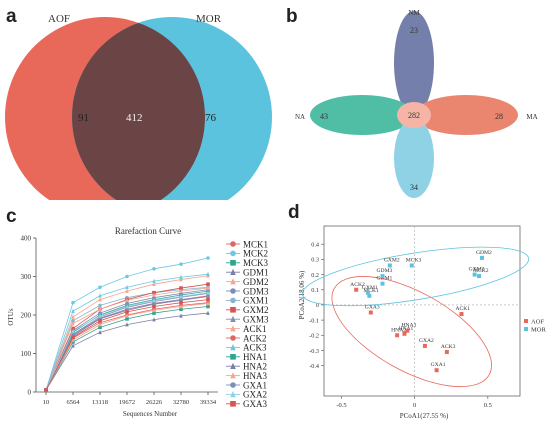 This screenshot has height=421, width=550. Describe the element at coordinates (315, 260) in the screenshot. I see `y-tick-label: 0.3` at that location.